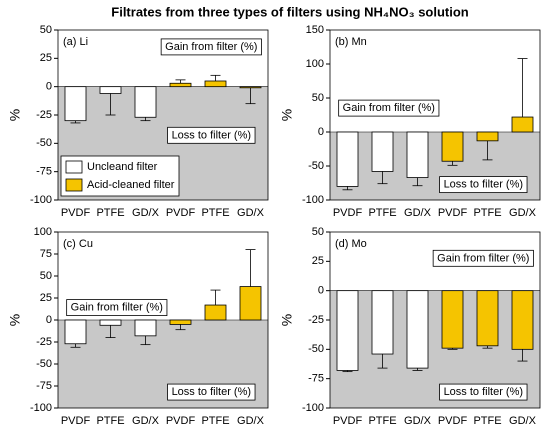 The image size is (550, 432). What do you see at coordinates (122, 167) in the screenshot?
I see `legend-label: Uncleand filter` at bounding box center [122, 167].